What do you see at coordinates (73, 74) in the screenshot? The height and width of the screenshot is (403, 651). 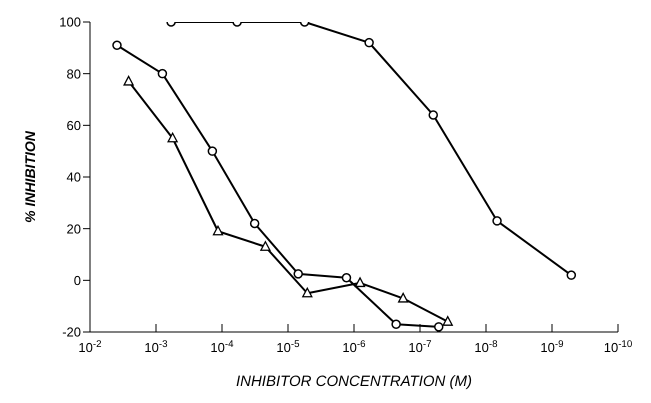 I see `y-tick-label: 80` at bounding box center [73, 74].